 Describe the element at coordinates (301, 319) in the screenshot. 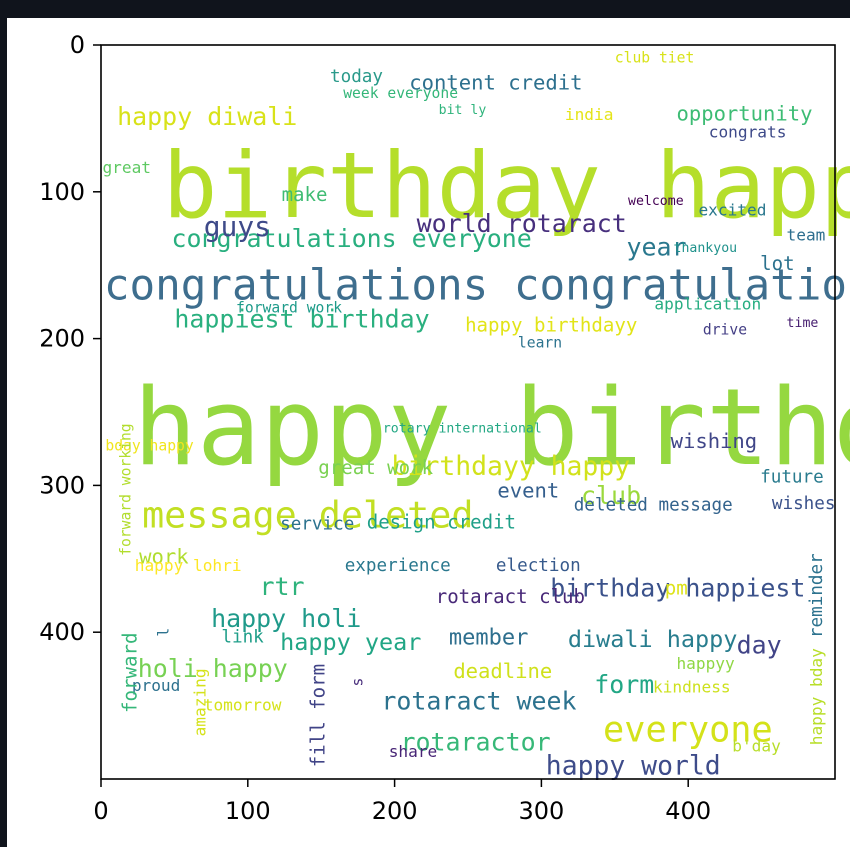

I see `word-6: happiest birthday` at that location.